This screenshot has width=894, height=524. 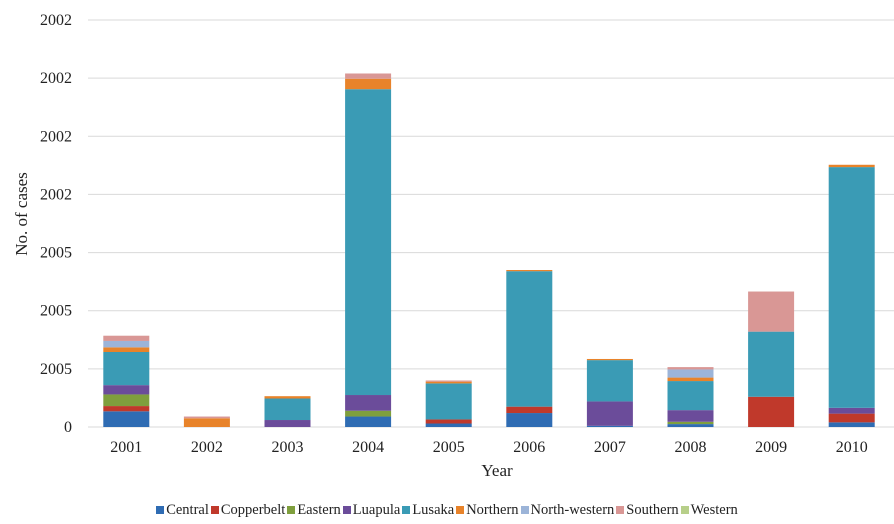 I want to click on bar-segment-southern-2001, so click(x=126, y=338).